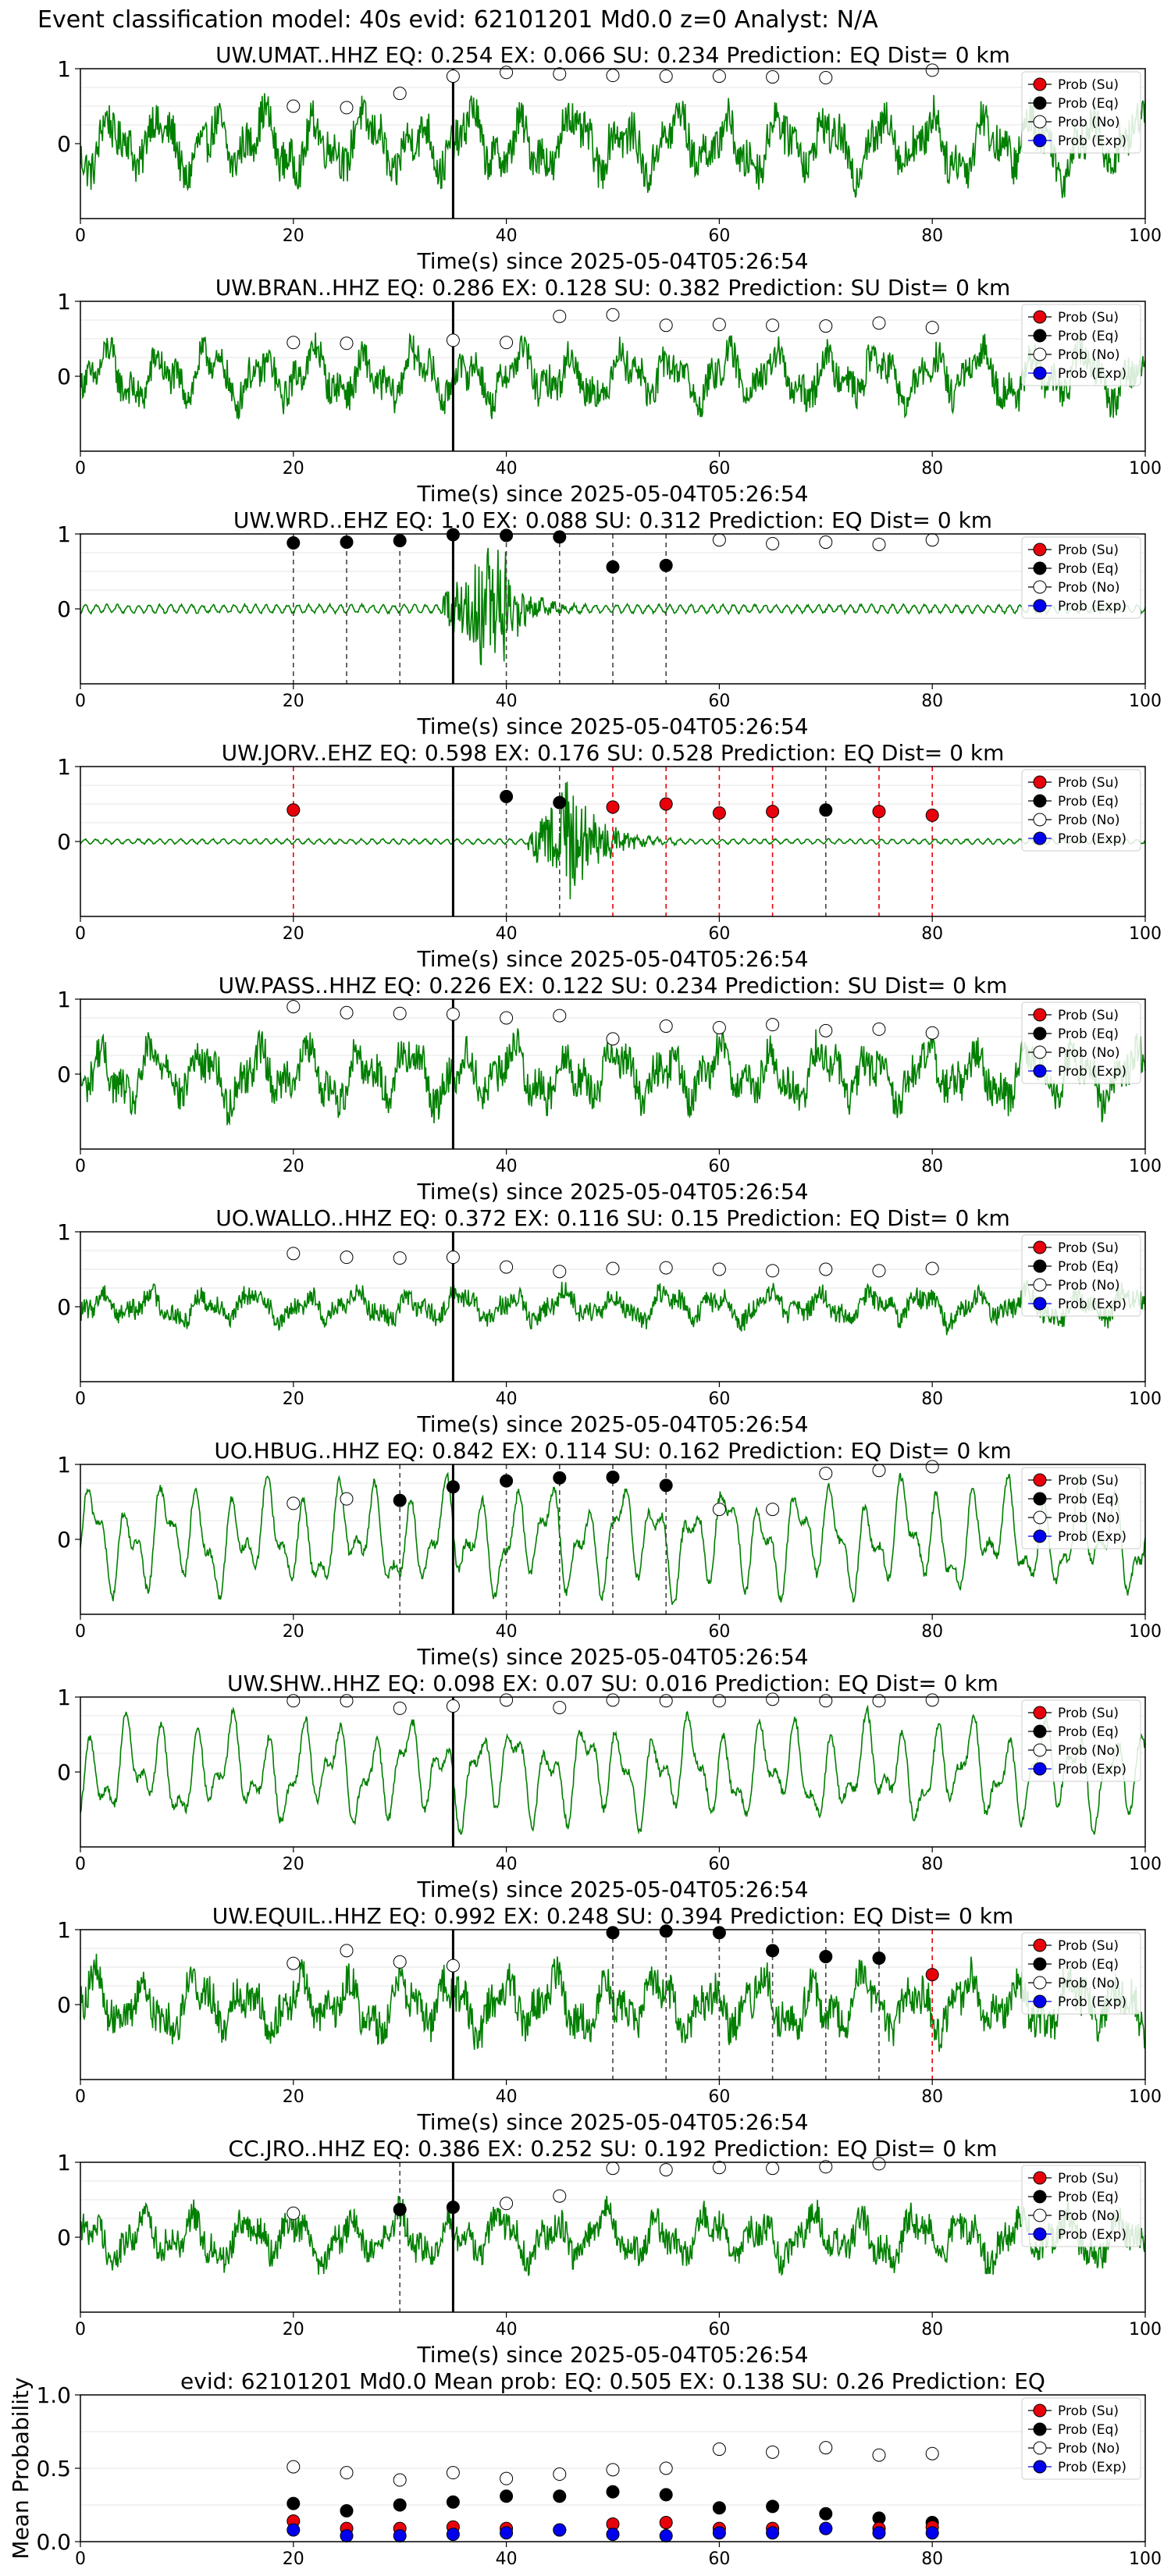  I want to click on y-tick-label: 0.5, so click(54, 2469).